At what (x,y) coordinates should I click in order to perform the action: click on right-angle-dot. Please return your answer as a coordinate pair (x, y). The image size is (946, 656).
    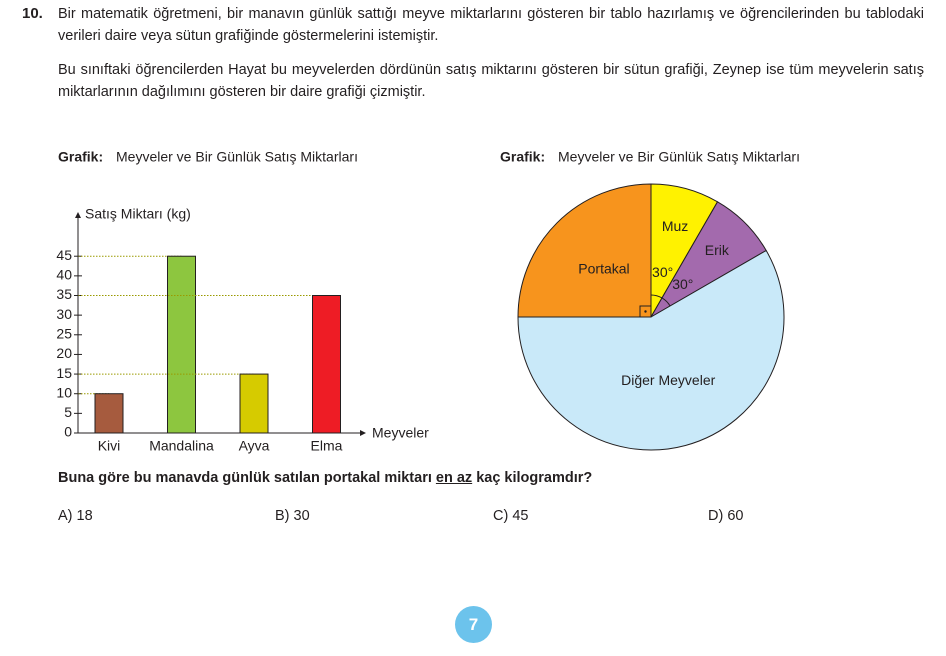
    Looking at the image, I should click on (645, 311).